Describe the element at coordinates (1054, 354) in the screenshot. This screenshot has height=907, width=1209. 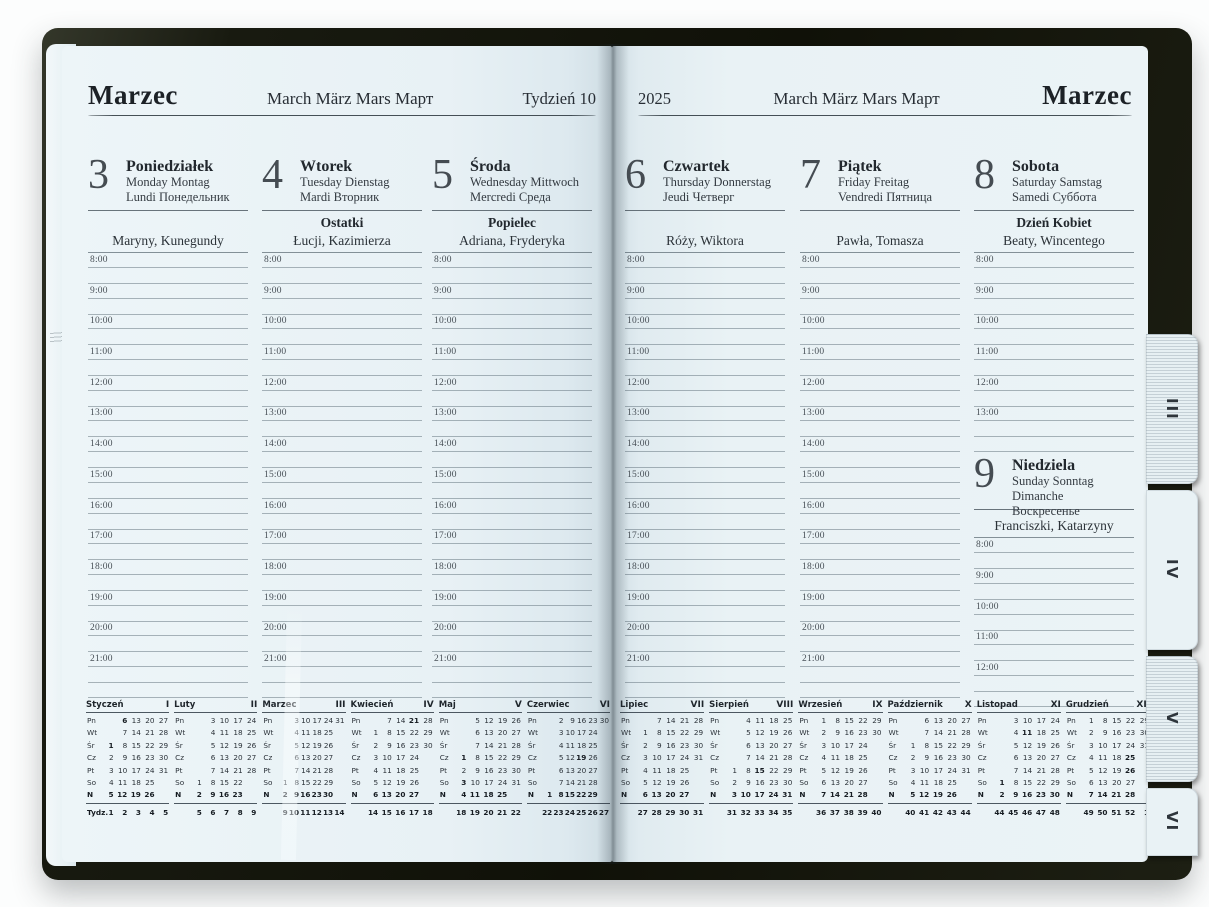
I see `hour-grid: 8:00 9:00 10:00 11:00 12:00 13:00` at that location.